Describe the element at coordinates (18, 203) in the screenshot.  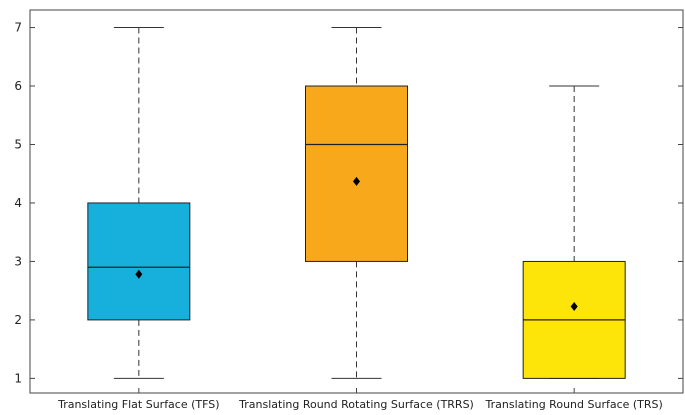
I see `y-tick-label: 4` at that location.